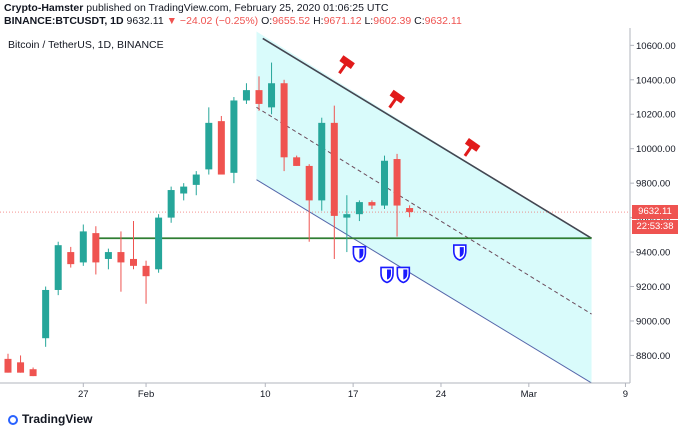  Describe the element at coordinates (653, 287) in the screenshot. I see `y-tick-label: 9200.00` at that location.